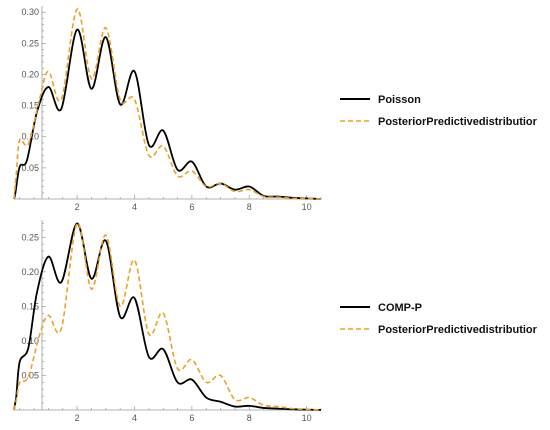  What do you see at coordinates (439, 111) in the screenshot?
I see `legend: Poisson PosteriorPredictivedistributior` at bounding box center [439, 111].